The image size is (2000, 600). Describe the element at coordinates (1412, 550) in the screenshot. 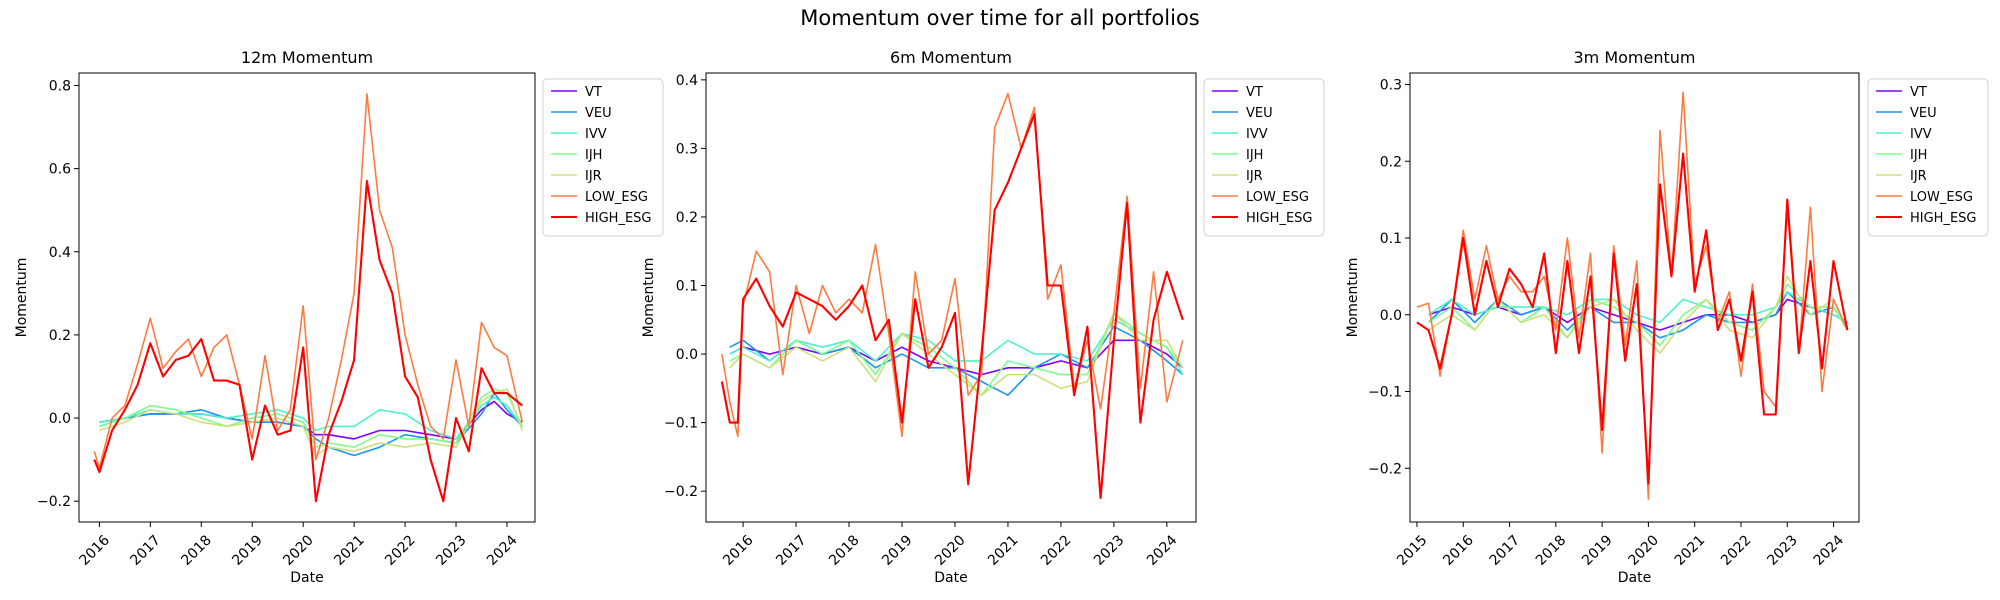

I see `x-tick-label: 2015` at that location.